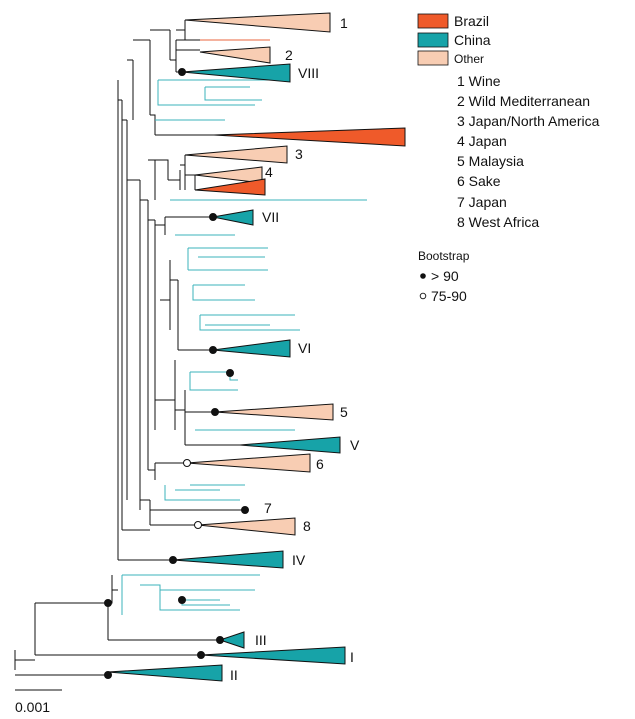  I want to click on clade-II-triangle, so click(165, 673).